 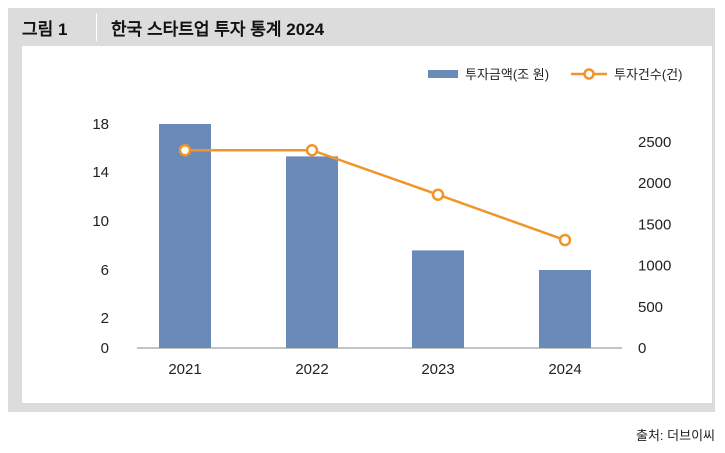 I want to click on bar-2022, so click(x=312, y=252).